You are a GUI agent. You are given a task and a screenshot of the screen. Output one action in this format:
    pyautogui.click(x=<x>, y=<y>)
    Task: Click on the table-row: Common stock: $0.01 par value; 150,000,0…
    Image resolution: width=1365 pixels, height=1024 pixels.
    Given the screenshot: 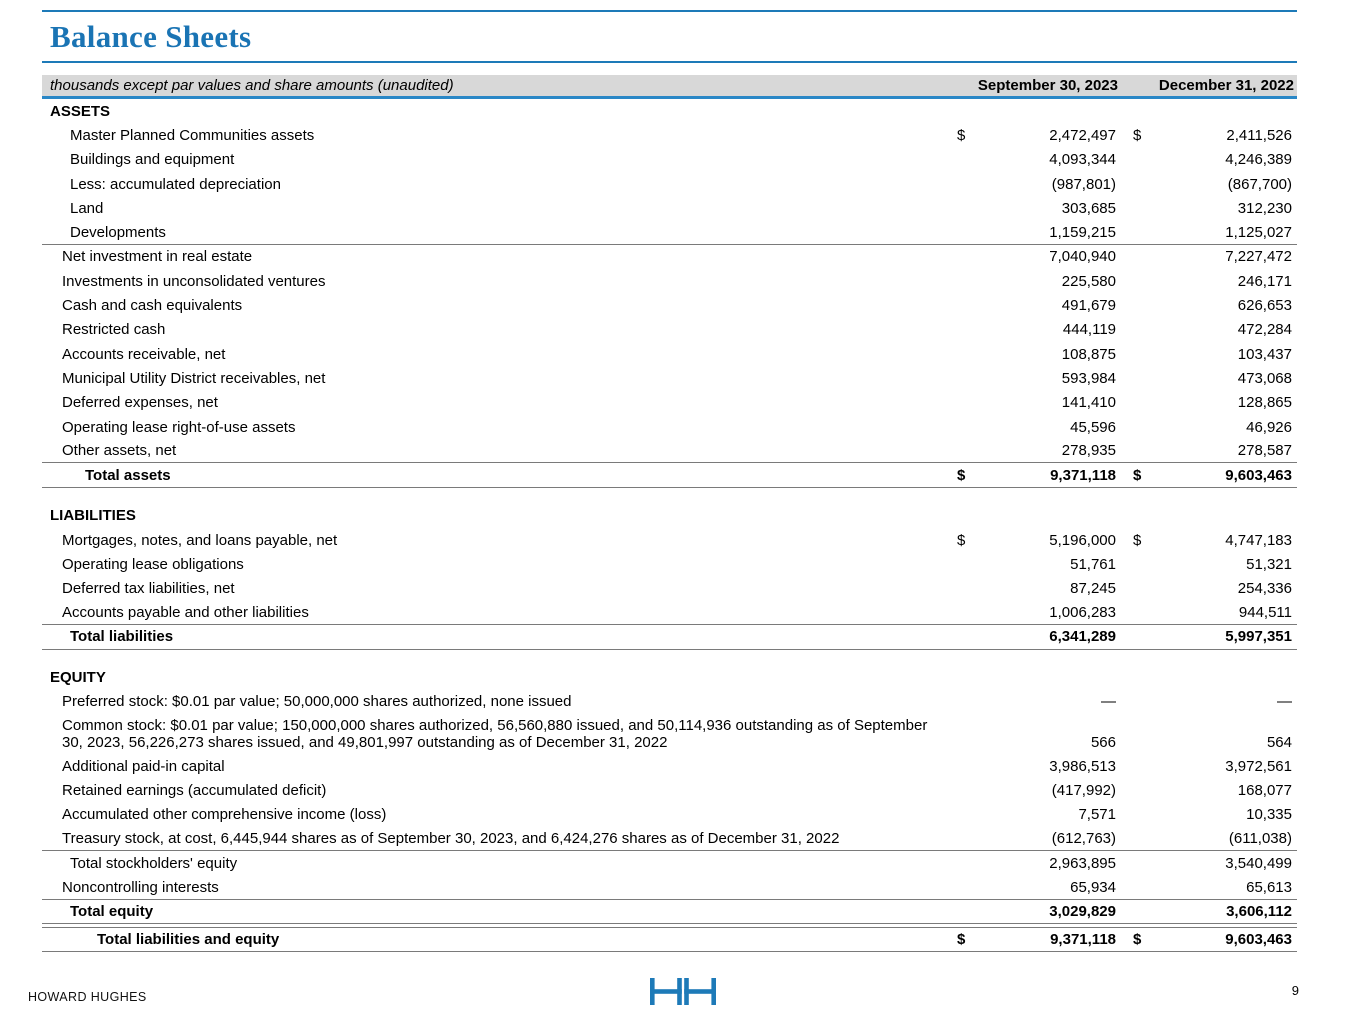 What is the action you would take?
    pyautogui.click(x=669, y=734)
    